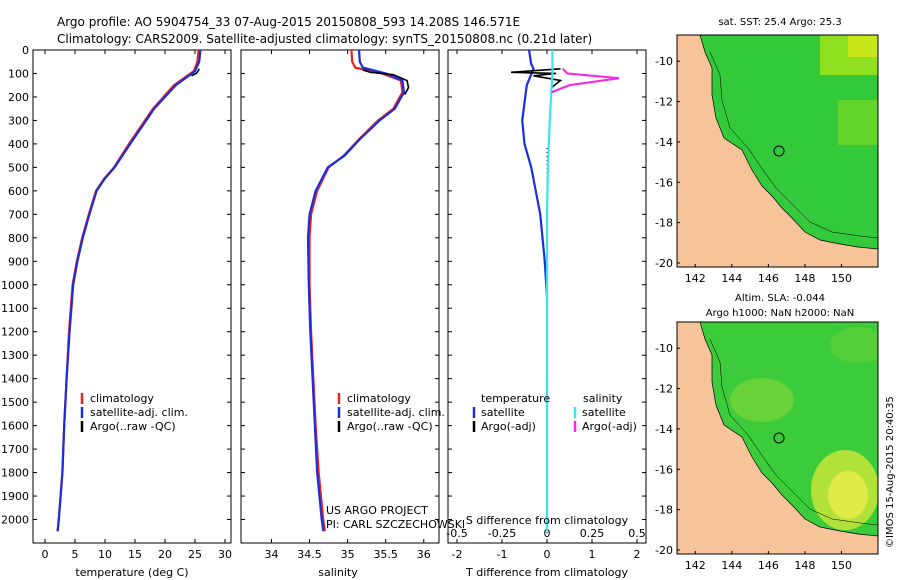  I want to click on map-sla-argo-marker, so click(779, 438).